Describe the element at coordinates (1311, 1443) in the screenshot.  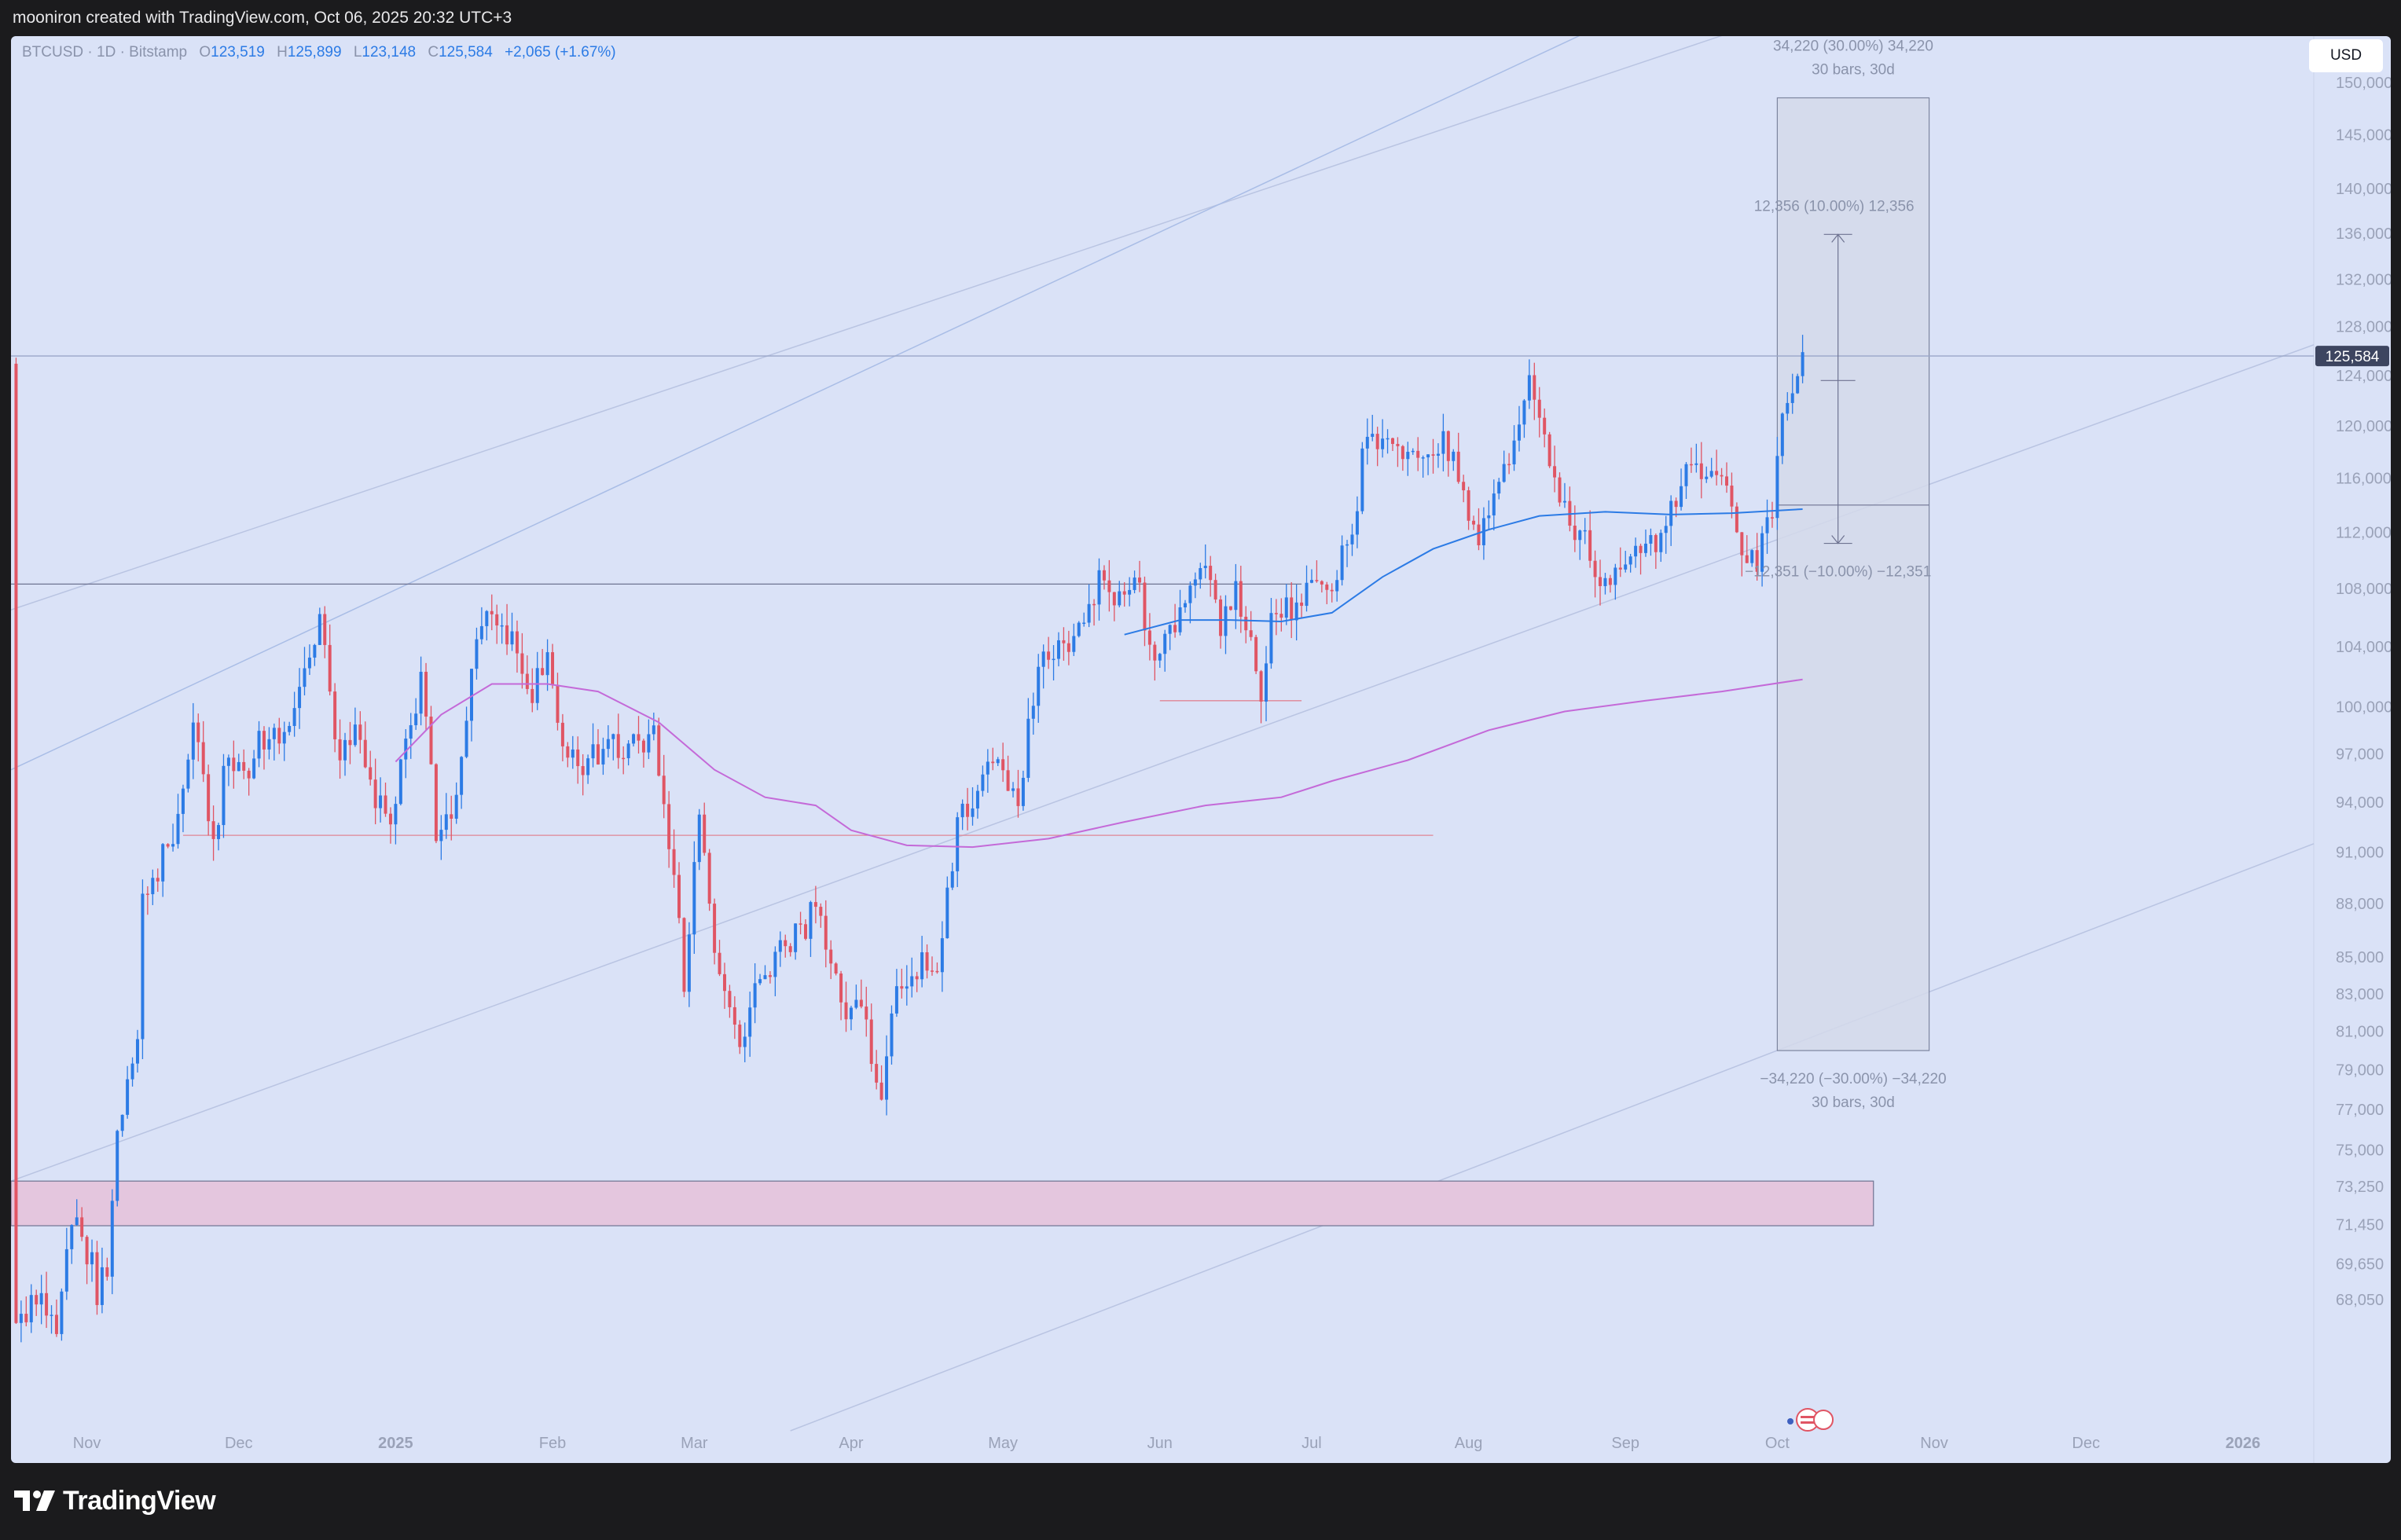
I see `time-tick-label: Jul` at that location.